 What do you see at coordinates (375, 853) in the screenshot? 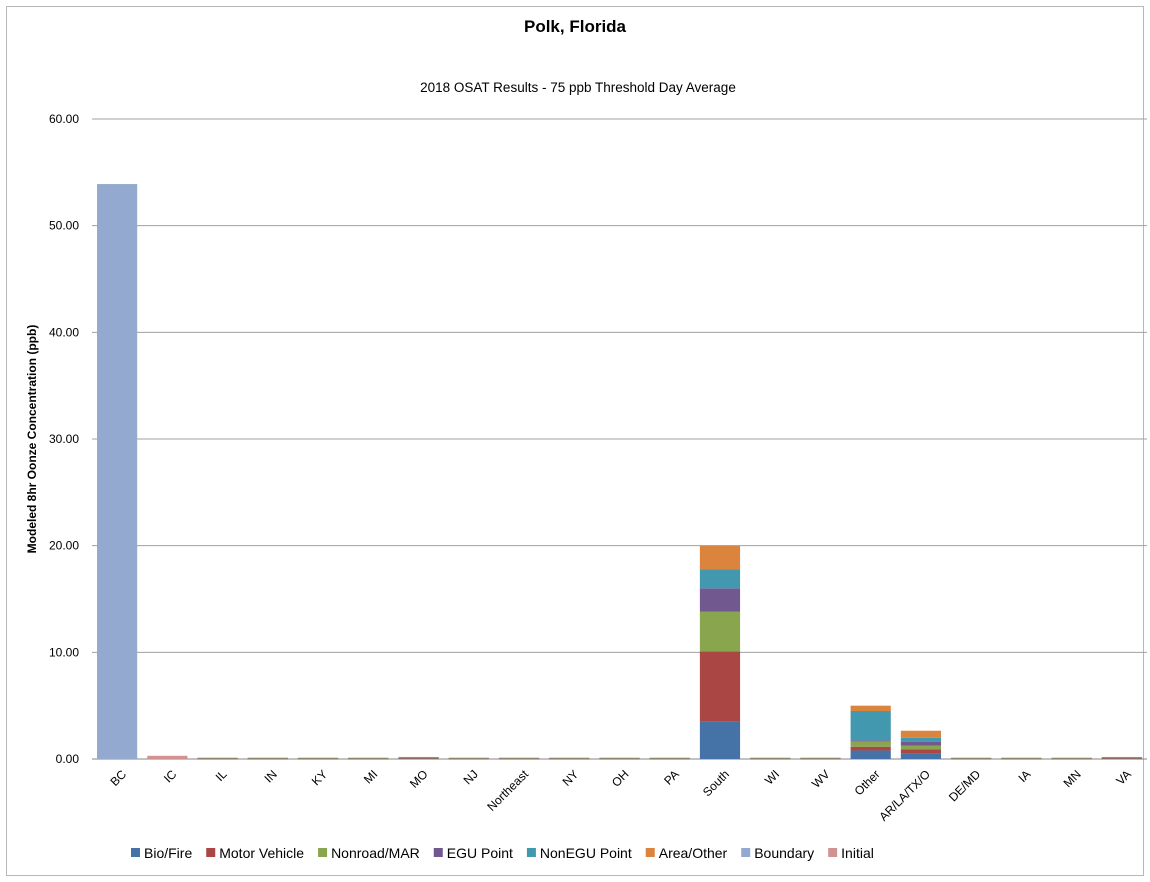
I see `legend-label: Nonroad/MAR` at bounding box center [375, 853].